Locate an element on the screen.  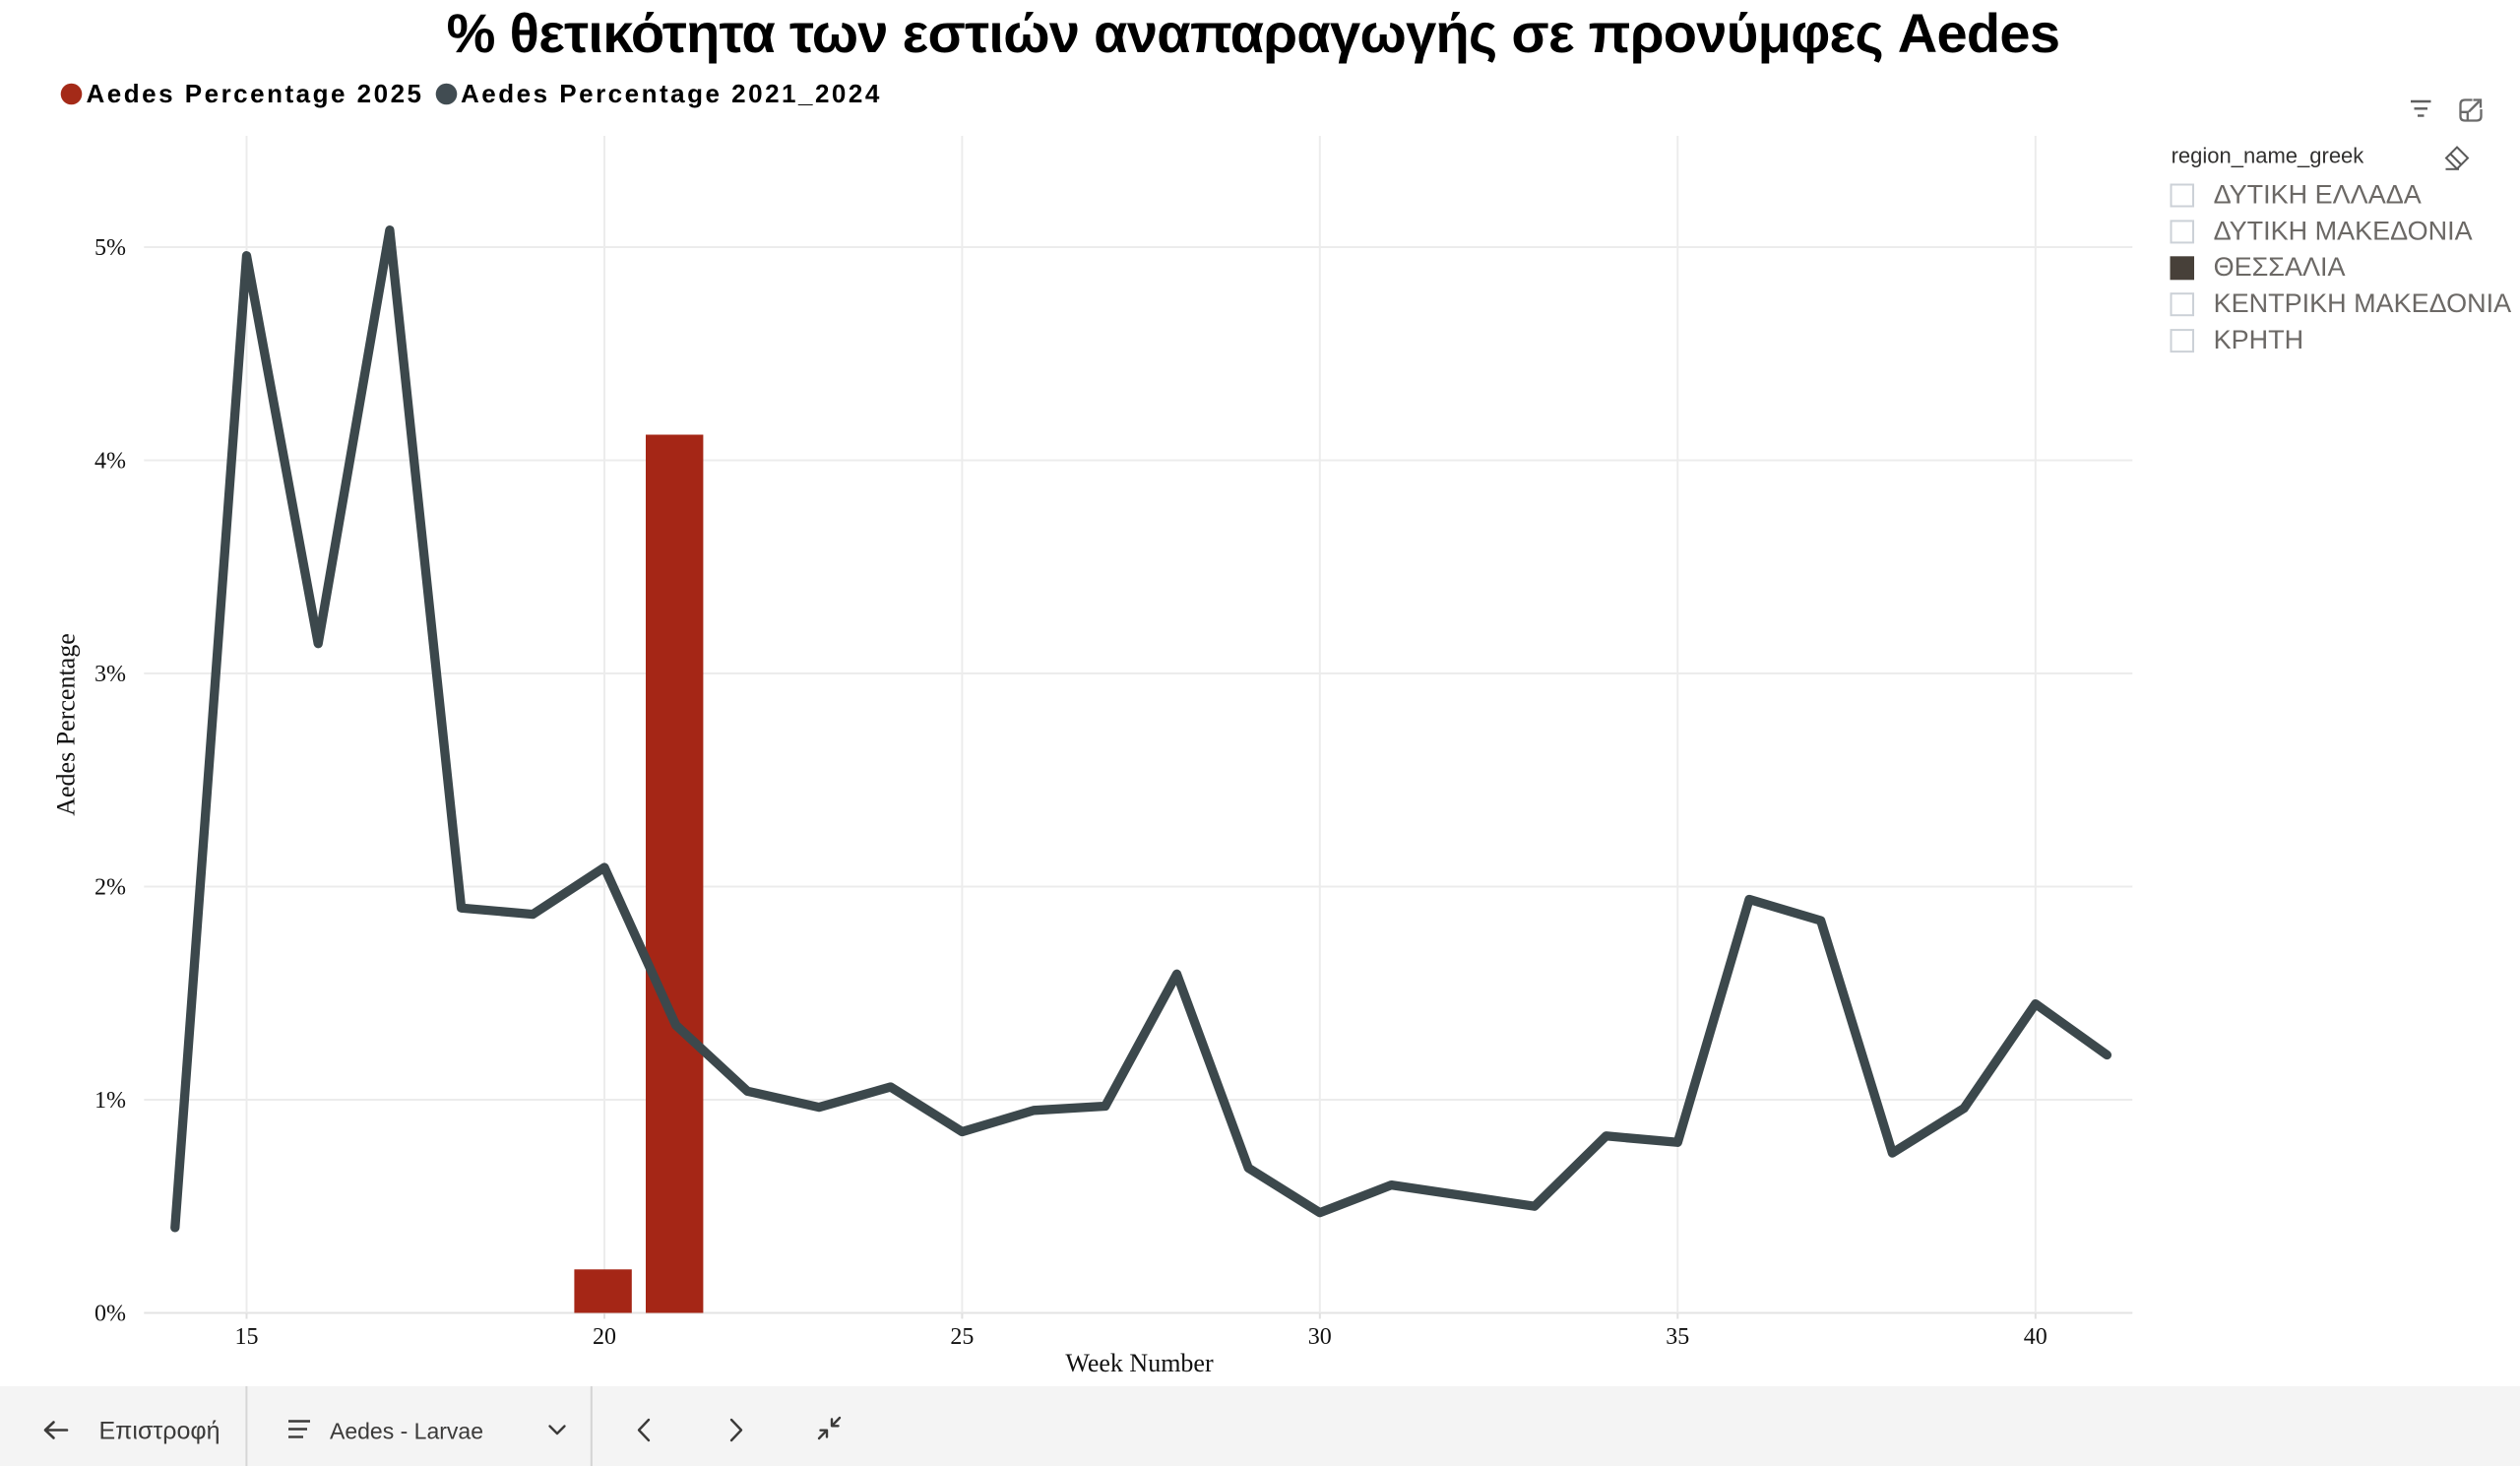
svg-text: 4% is located at coordinates (110, 462).